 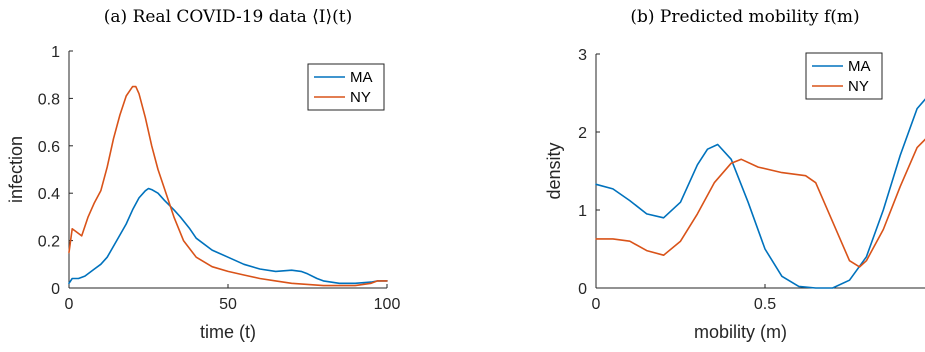 What do you see at coordinates (740, 332) in the screenshot?
I see `x-axis-label: mobility (m)` at bounding box center [740, 332].